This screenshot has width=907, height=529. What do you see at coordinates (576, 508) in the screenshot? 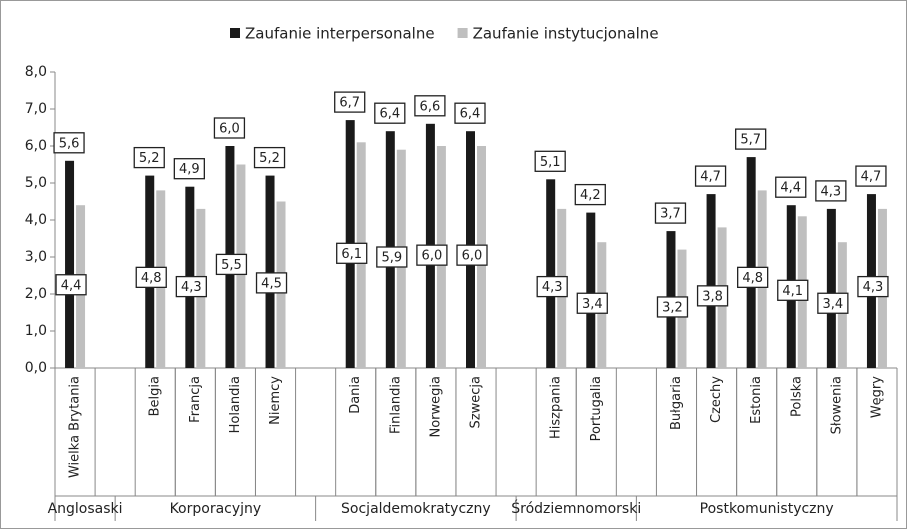
I see `group-label: Śródziemnomorski` at bounding box center [576, 508].